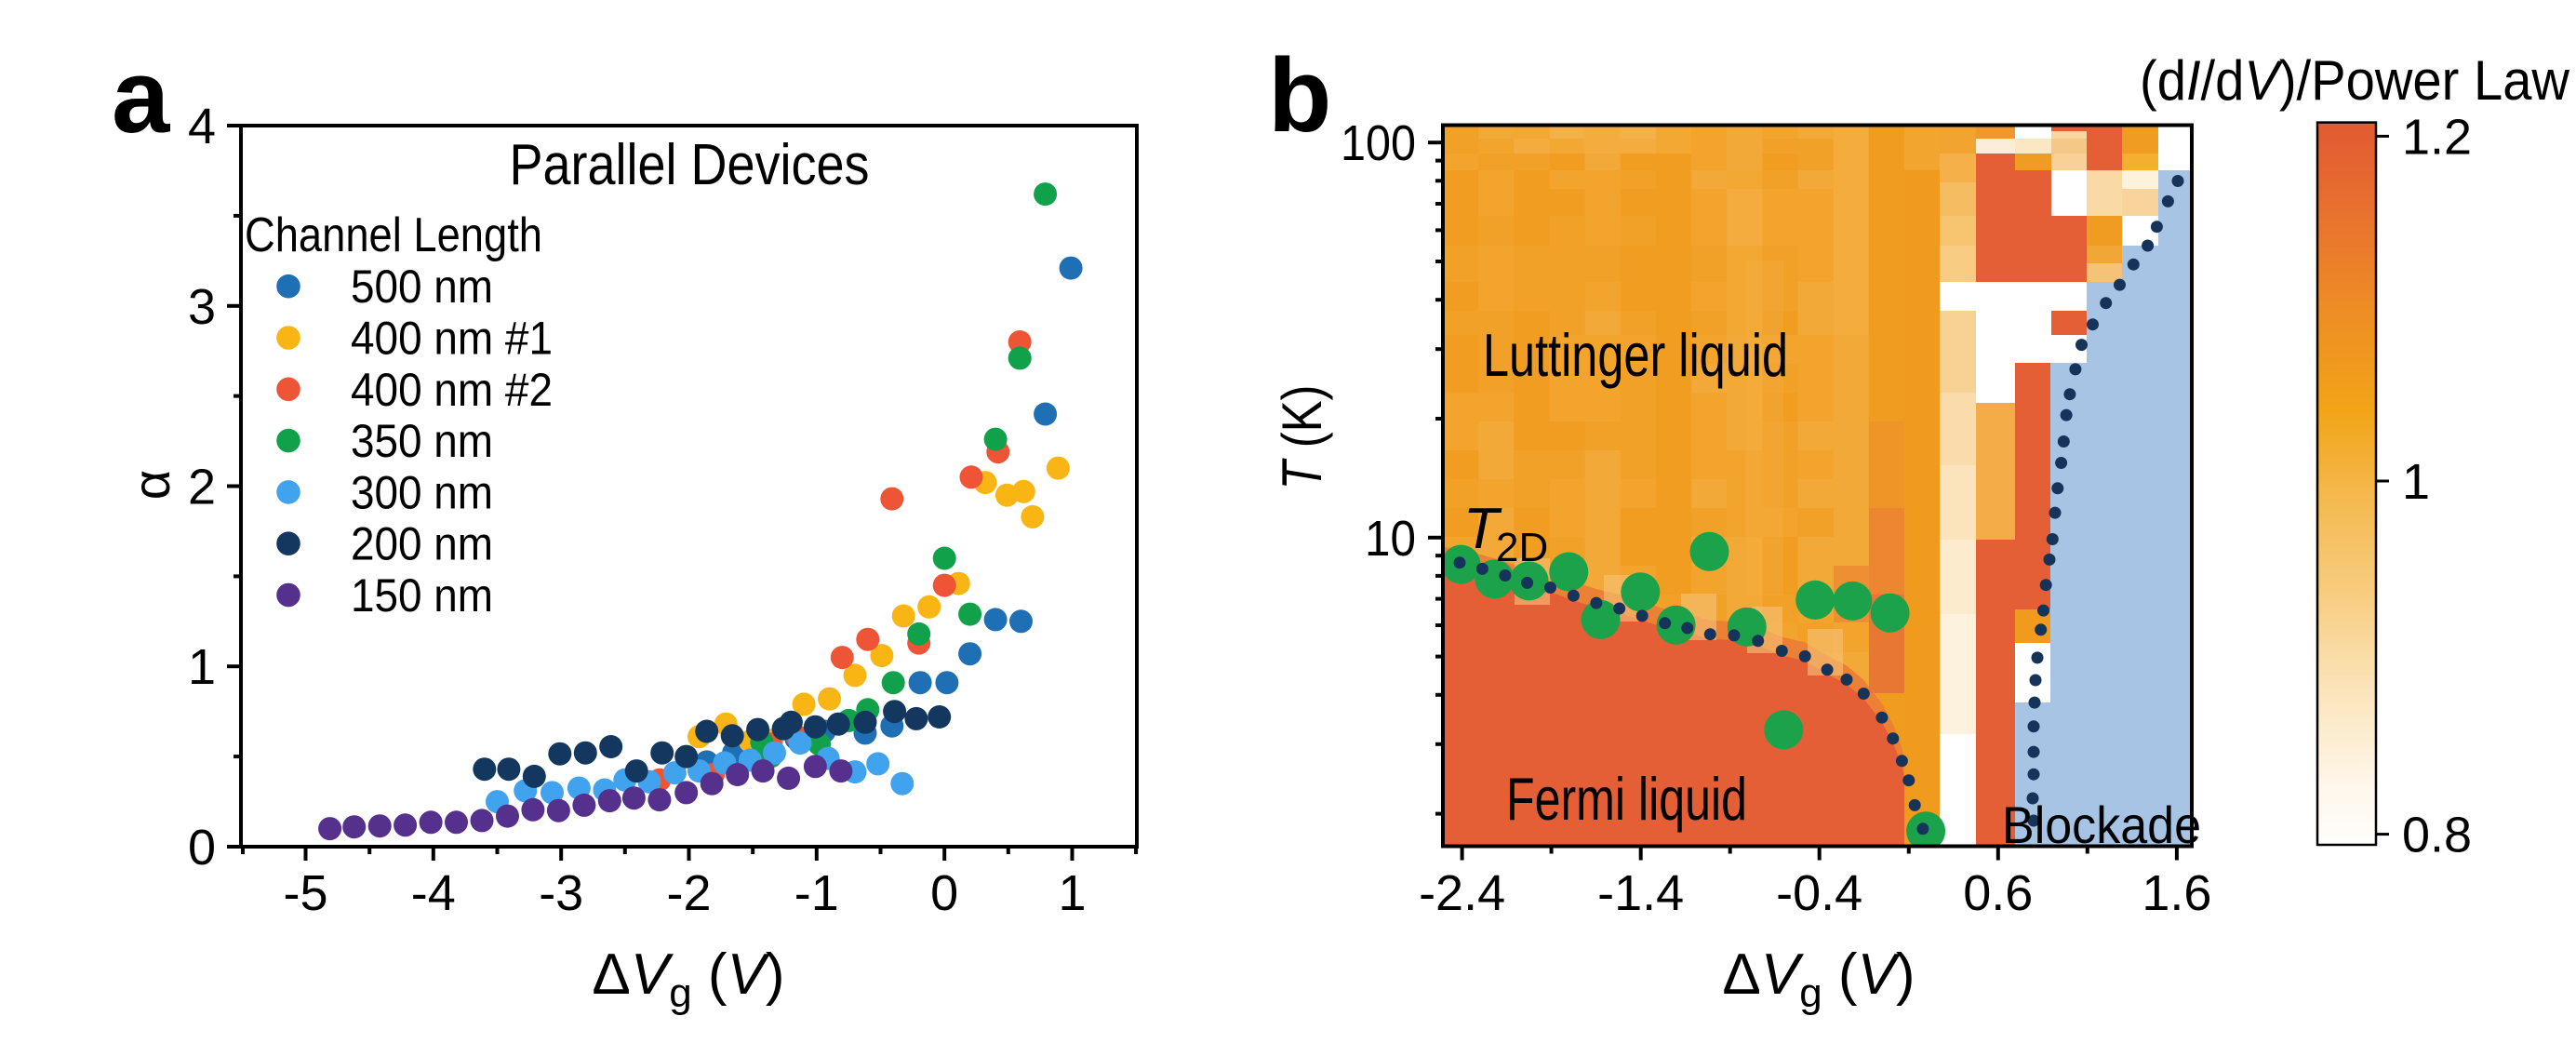 This screenshot has height=1043, width=2576. Describe the element at coordinates (1390, 539) in the screenshot. I see `svg-text: 10` at that location.